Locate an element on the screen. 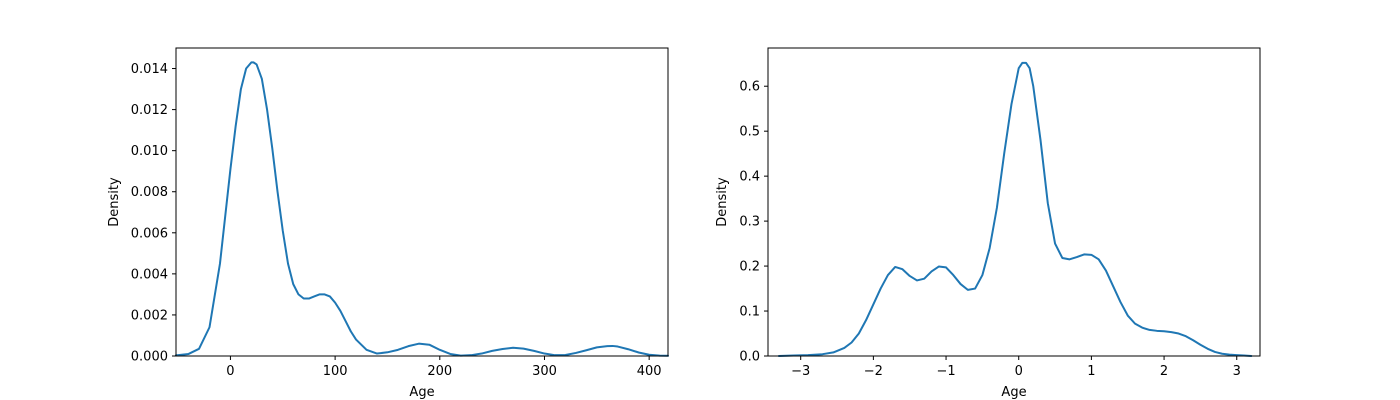  y-tick-label: 0.000 is located at coordinates (149, 357).